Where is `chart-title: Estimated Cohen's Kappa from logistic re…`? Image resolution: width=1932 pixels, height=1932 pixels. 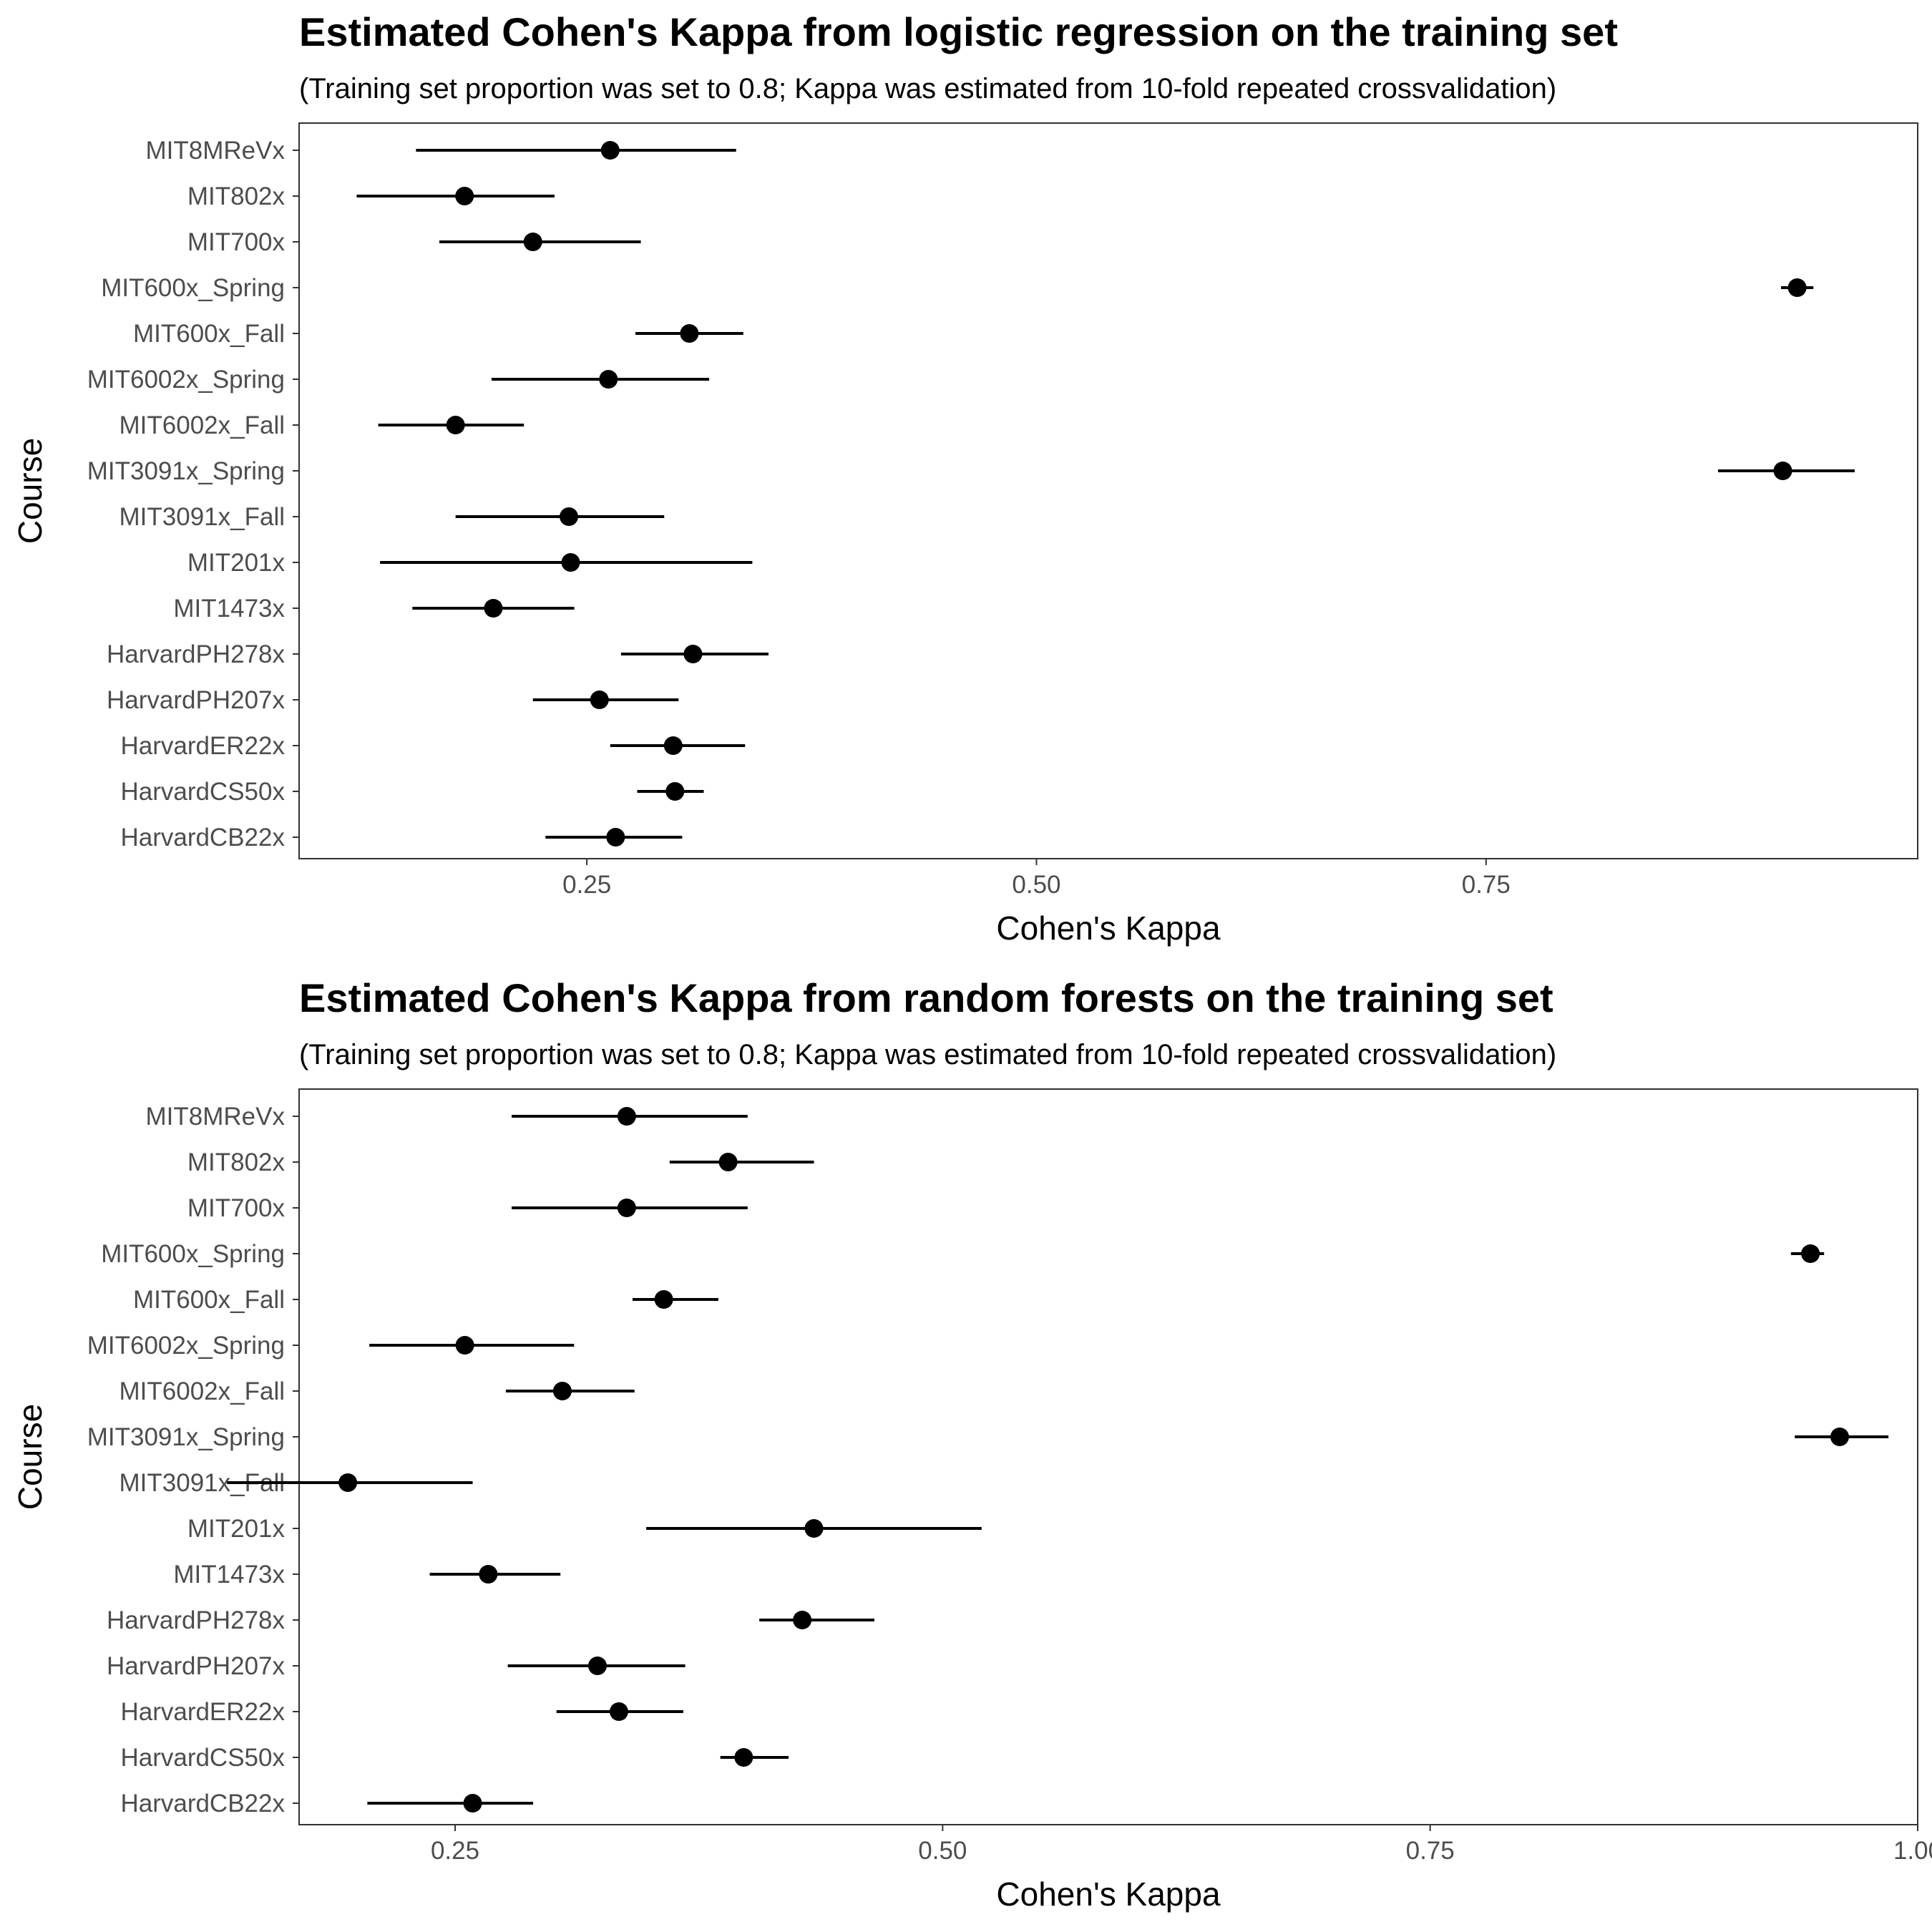
chart-title: Estimated Cohen's Kappa from logistic re… is located at coordinates (958, 31).